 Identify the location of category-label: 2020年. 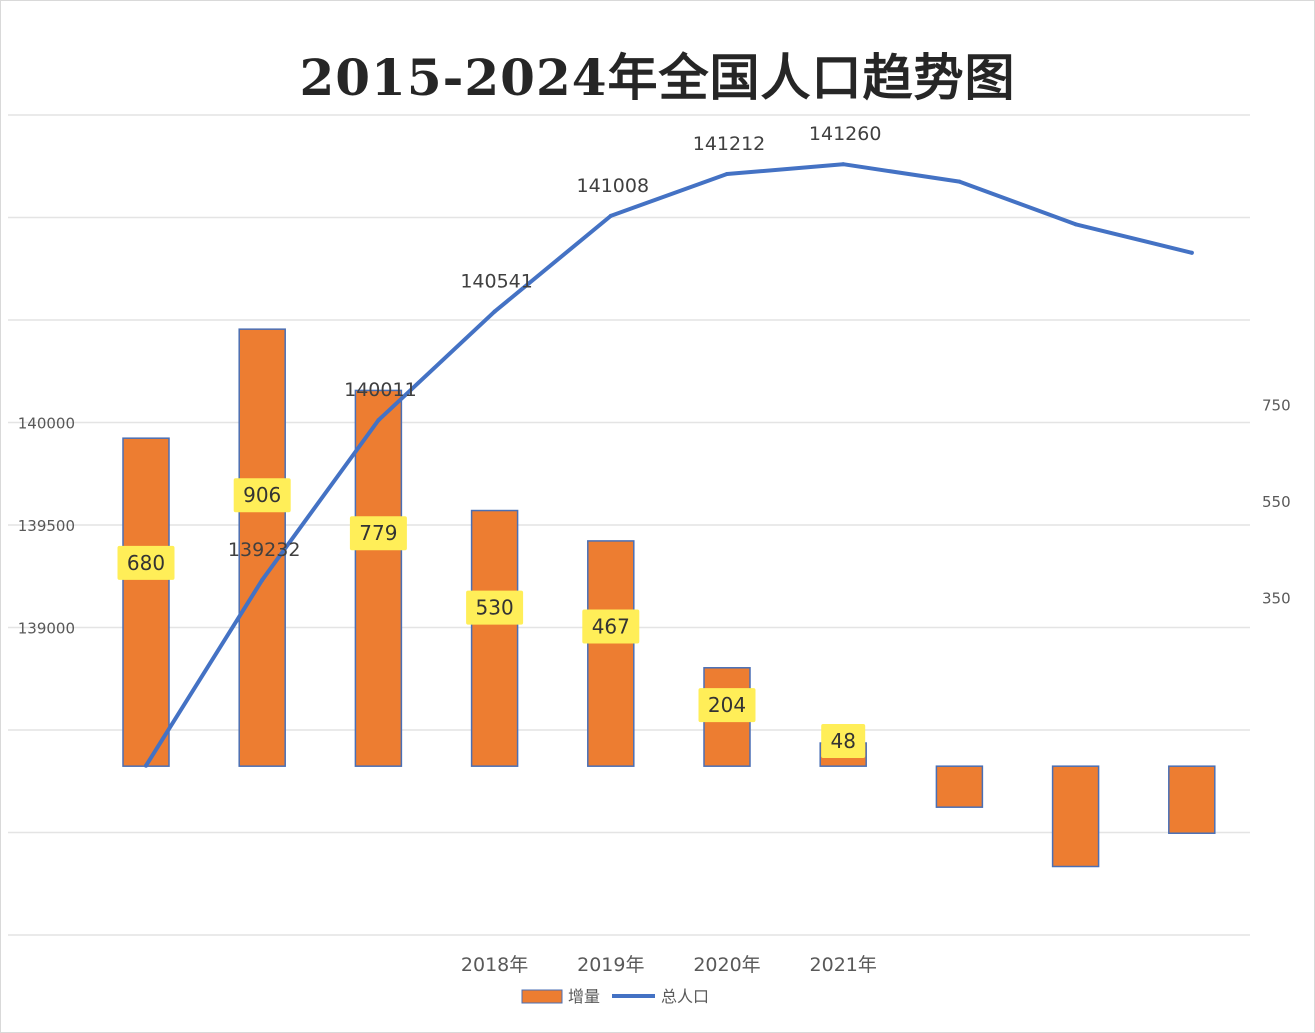
(726, 965).